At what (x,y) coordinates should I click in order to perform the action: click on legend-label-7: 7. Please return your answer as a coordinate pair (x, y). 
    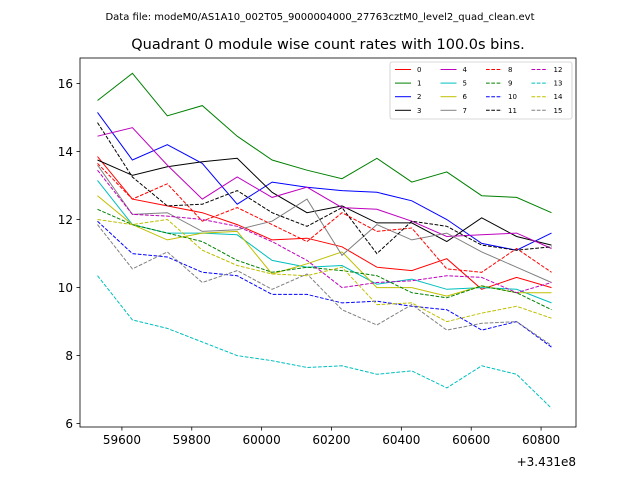
    Looking at the image, I should click on (465, 111).